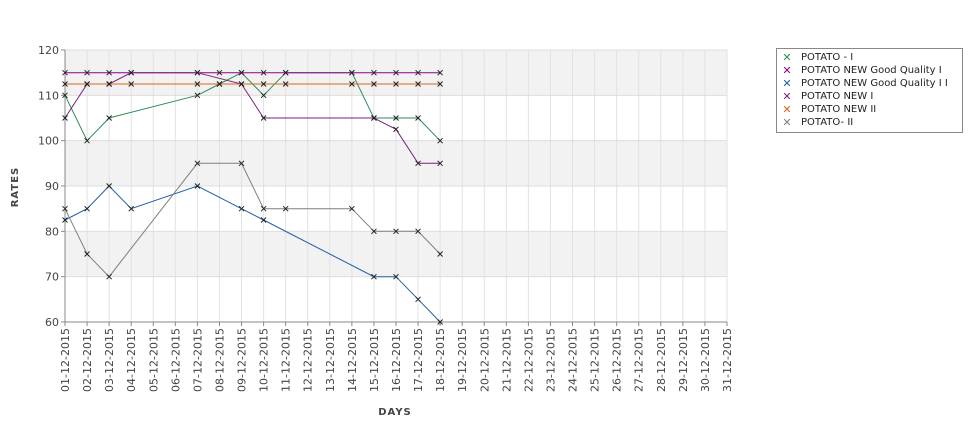 Image resolution: width=975 pixels, height=429 pixels. I want to click on legend-item: ✕ POTATO - I, so click(869, 57).